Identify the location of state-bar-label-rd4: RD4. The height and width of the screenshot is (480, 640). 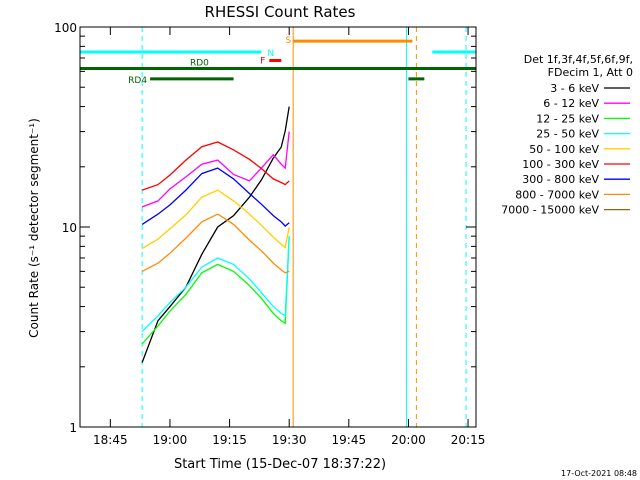
(137, 81).